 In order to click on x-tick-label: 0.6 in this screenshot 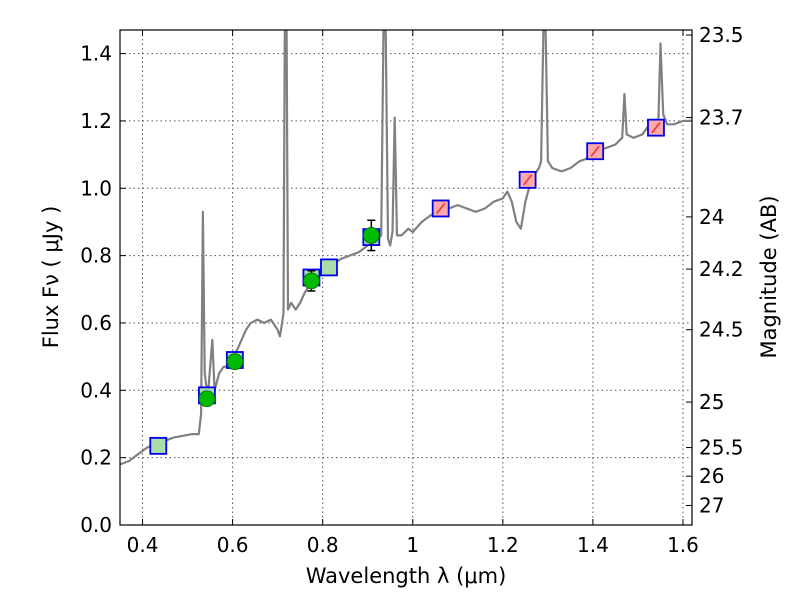, I will do `click(233, 545)`.